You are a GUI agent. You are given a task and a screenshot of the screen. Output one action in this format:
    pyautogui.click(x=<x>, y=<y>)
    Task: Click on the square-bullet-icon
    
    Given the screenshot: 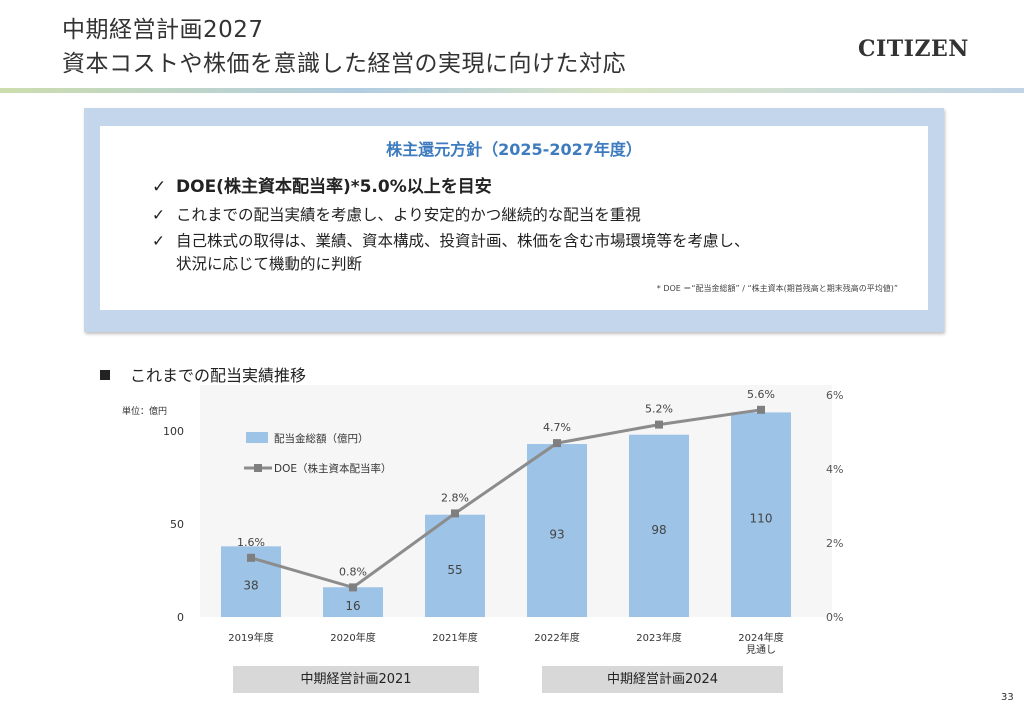 What is the action you would take?
    pyautogui.click(x=105, y=375)
    